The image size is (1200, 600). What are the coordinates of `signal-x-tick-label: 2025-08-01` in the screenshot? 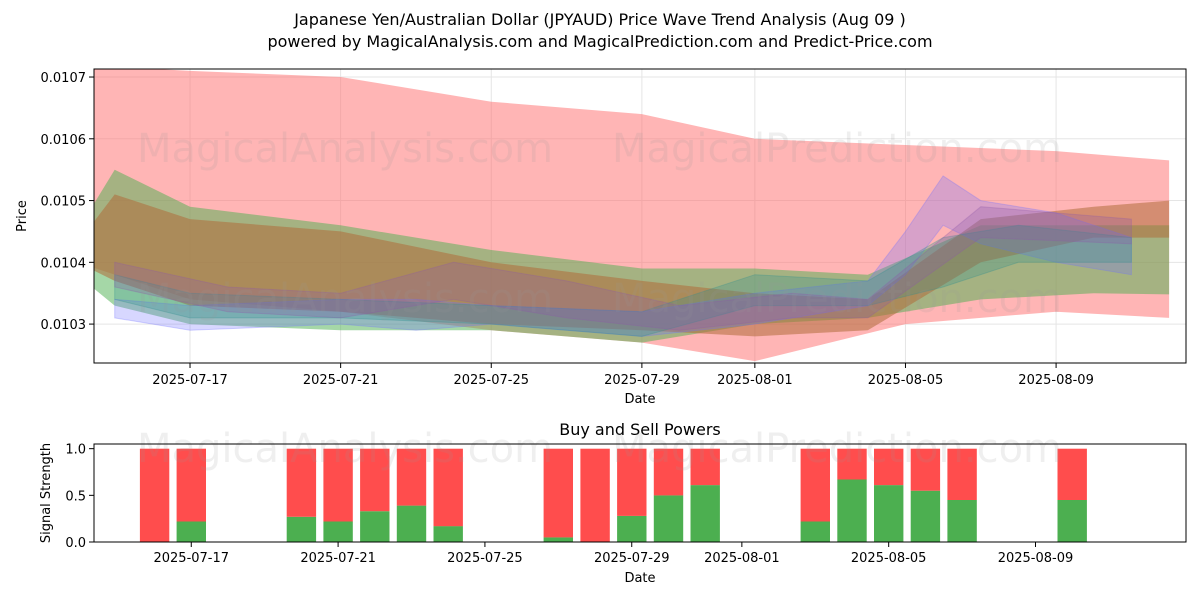 It's located at (742, 558).